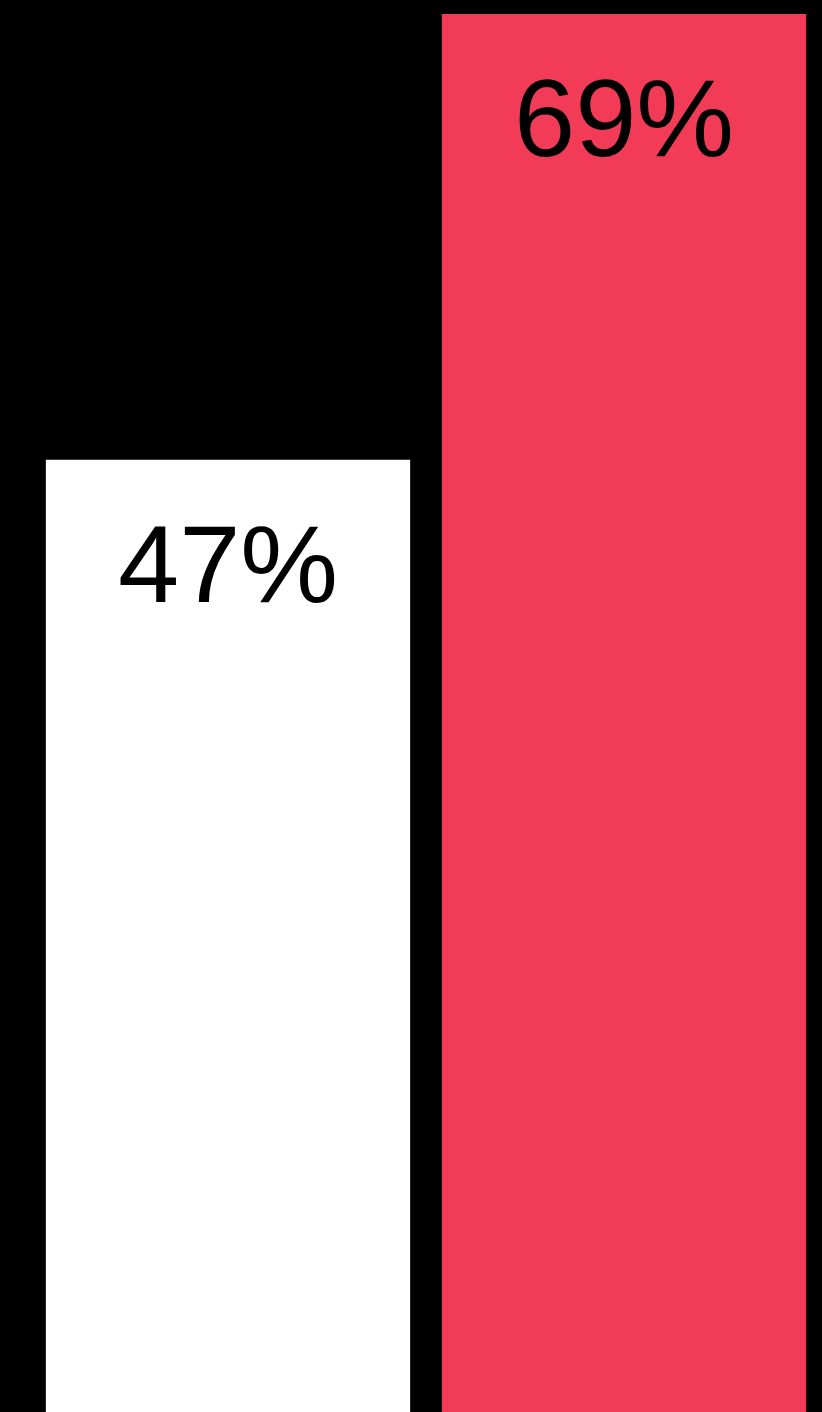 Image resolution: width=822 pixels, height=1412 pixels. I want to click on data-label: 47%, so click(228, 563).